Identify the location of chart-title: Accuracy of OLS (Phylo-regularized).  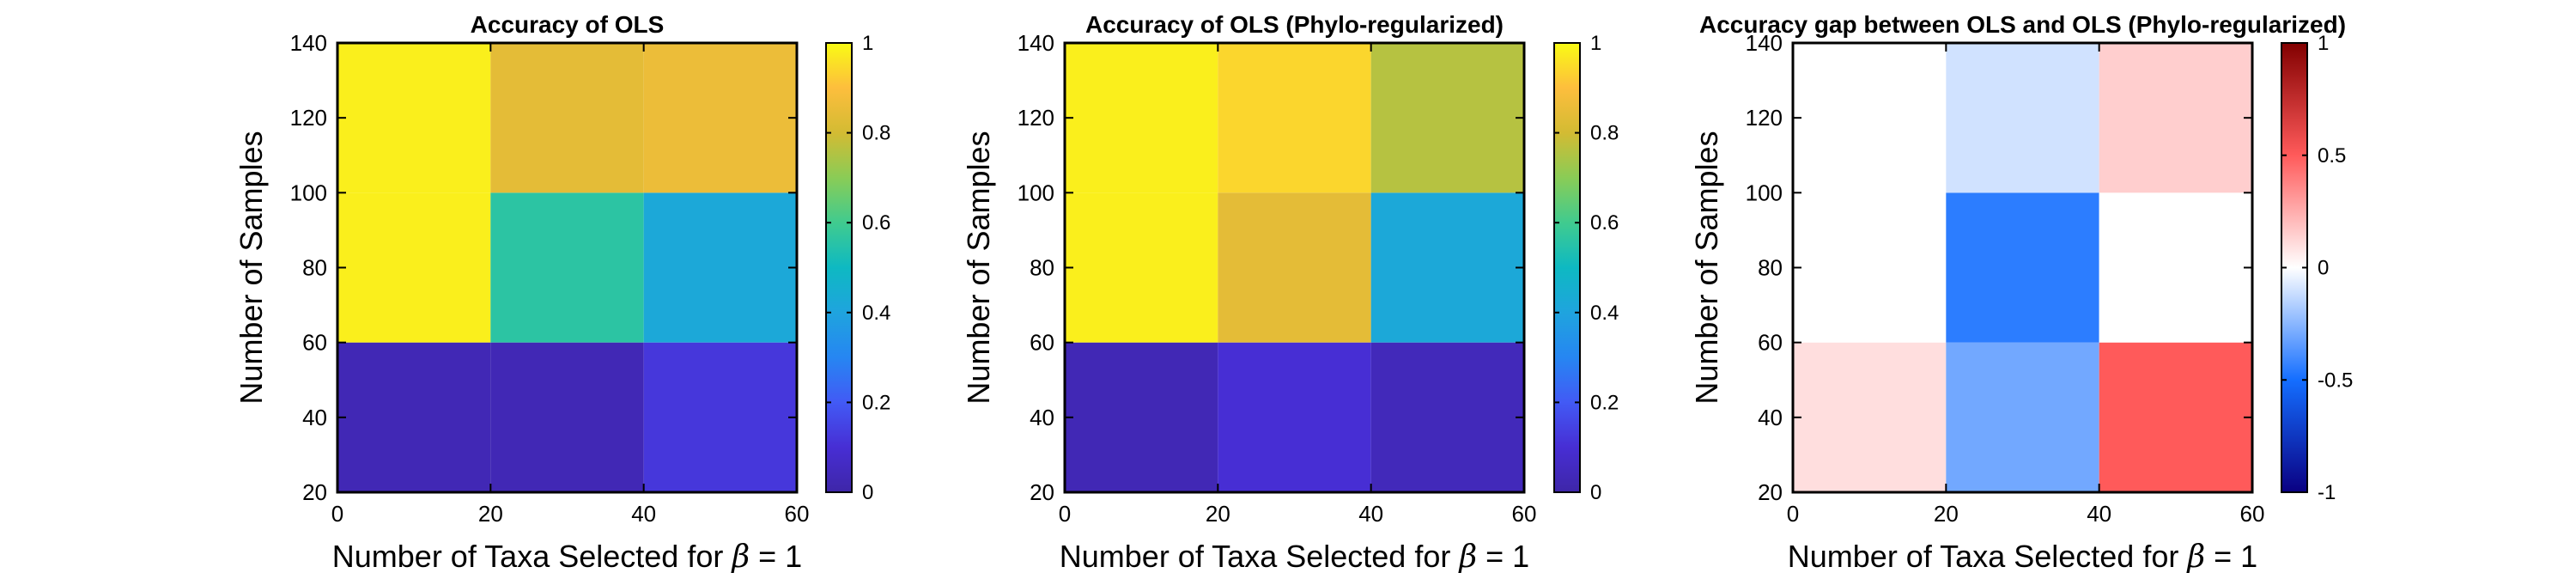
(1294, 24).